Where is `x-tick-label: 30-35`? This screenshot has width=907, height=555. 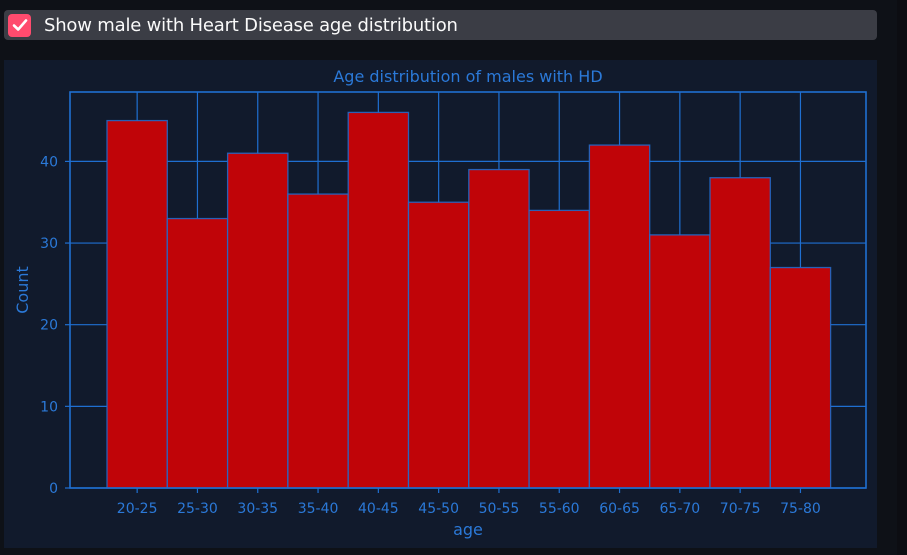 x-tick-label: 30-35 is located at coordinates (257, 509).